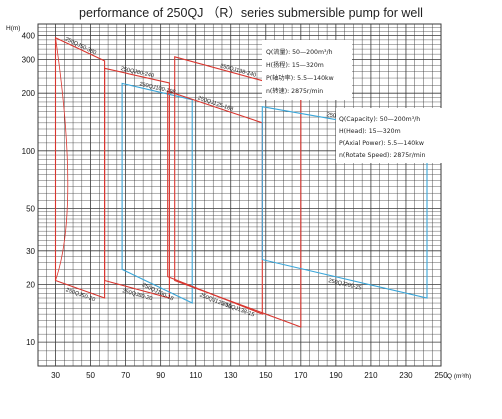 This screenshot has height=419, width=502. What do you see at coordinates (30, 285) in the screenshot?
I see `y-tick-label: 20` at bounding box center [30, 285].